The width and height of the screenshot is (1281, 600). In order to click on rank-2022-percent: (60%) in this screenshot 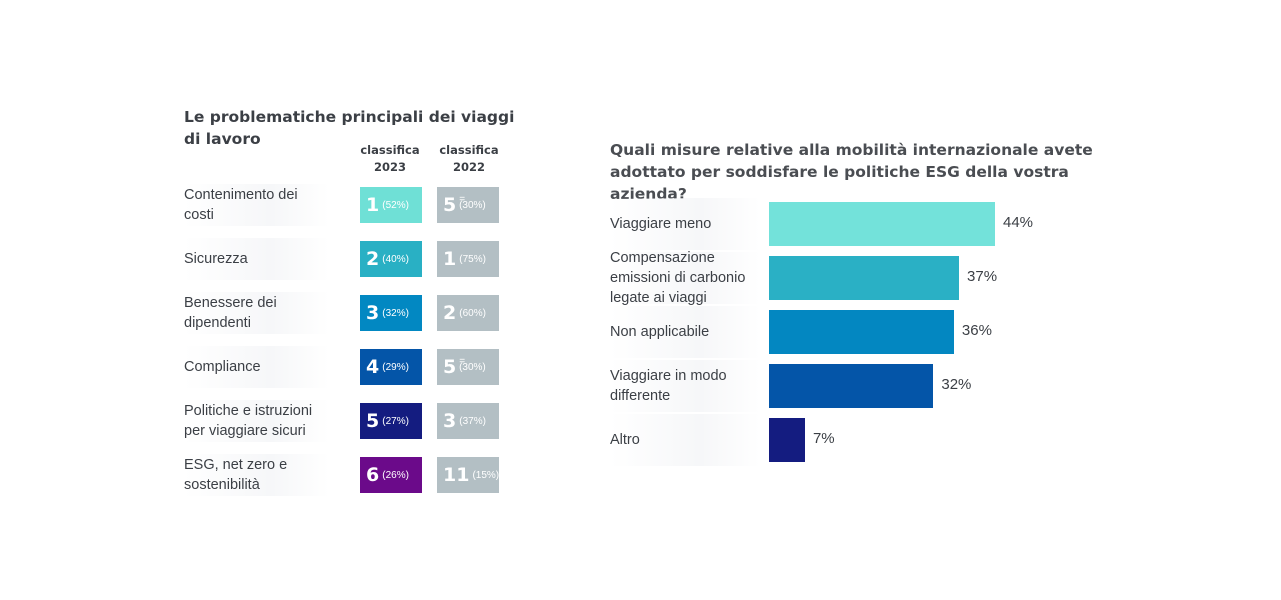, I will do `click(472, 313)`.